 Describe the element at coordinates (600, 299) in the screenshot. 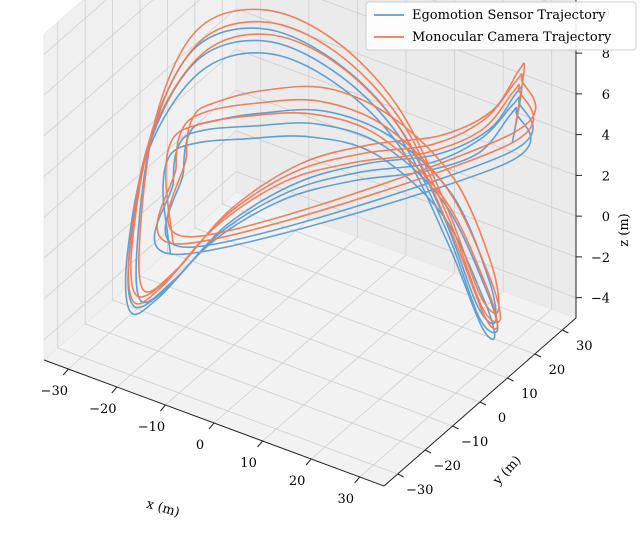

I see `z-tick-label-0: −4` at that location.